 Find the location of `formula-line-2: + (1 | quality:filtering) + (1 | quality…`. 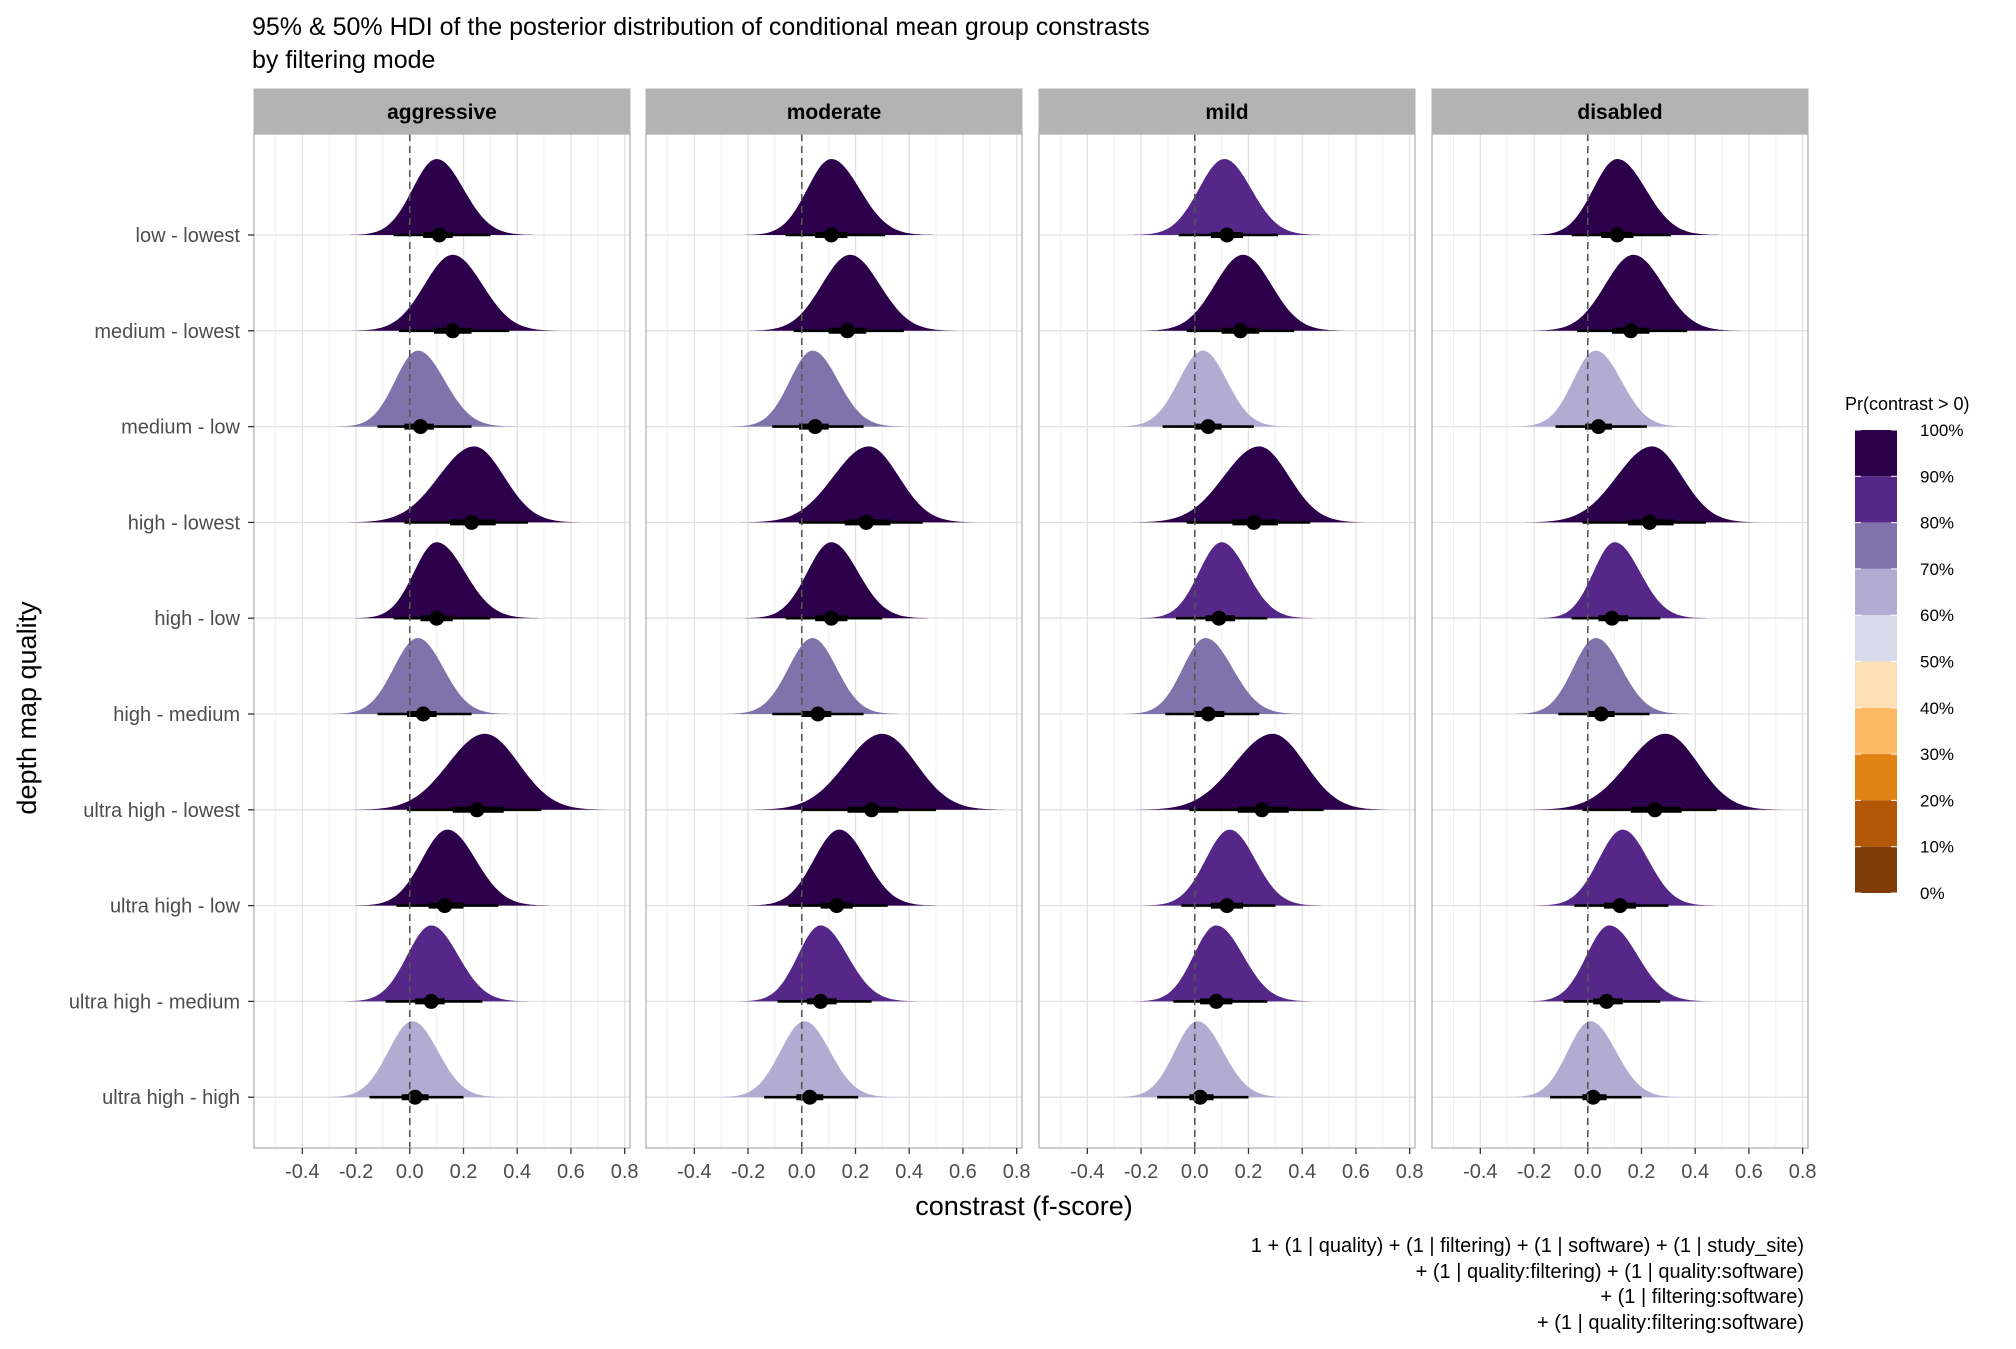

formula-line-2: + (1 | quality:filtering) + (1 | quality… is located at coordinates (1610, 1272).